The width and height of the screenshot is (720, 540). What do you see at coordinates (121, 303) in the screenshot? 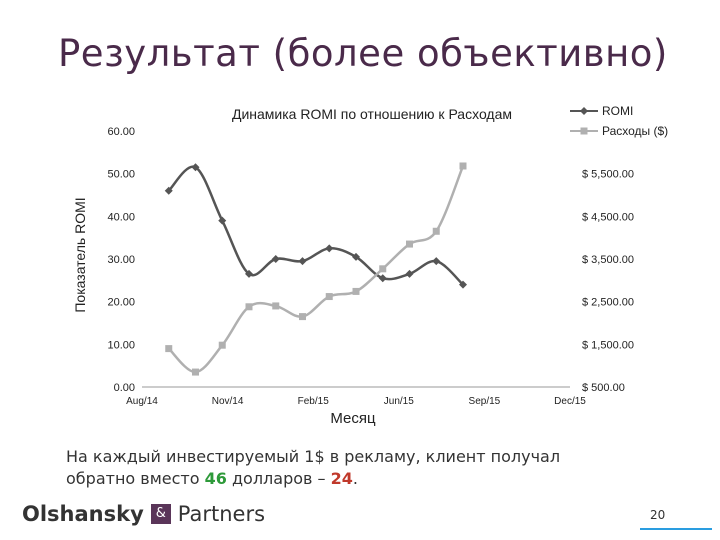
I see `y-left-tick-label: 20.00` at bounding box center [121, 303].